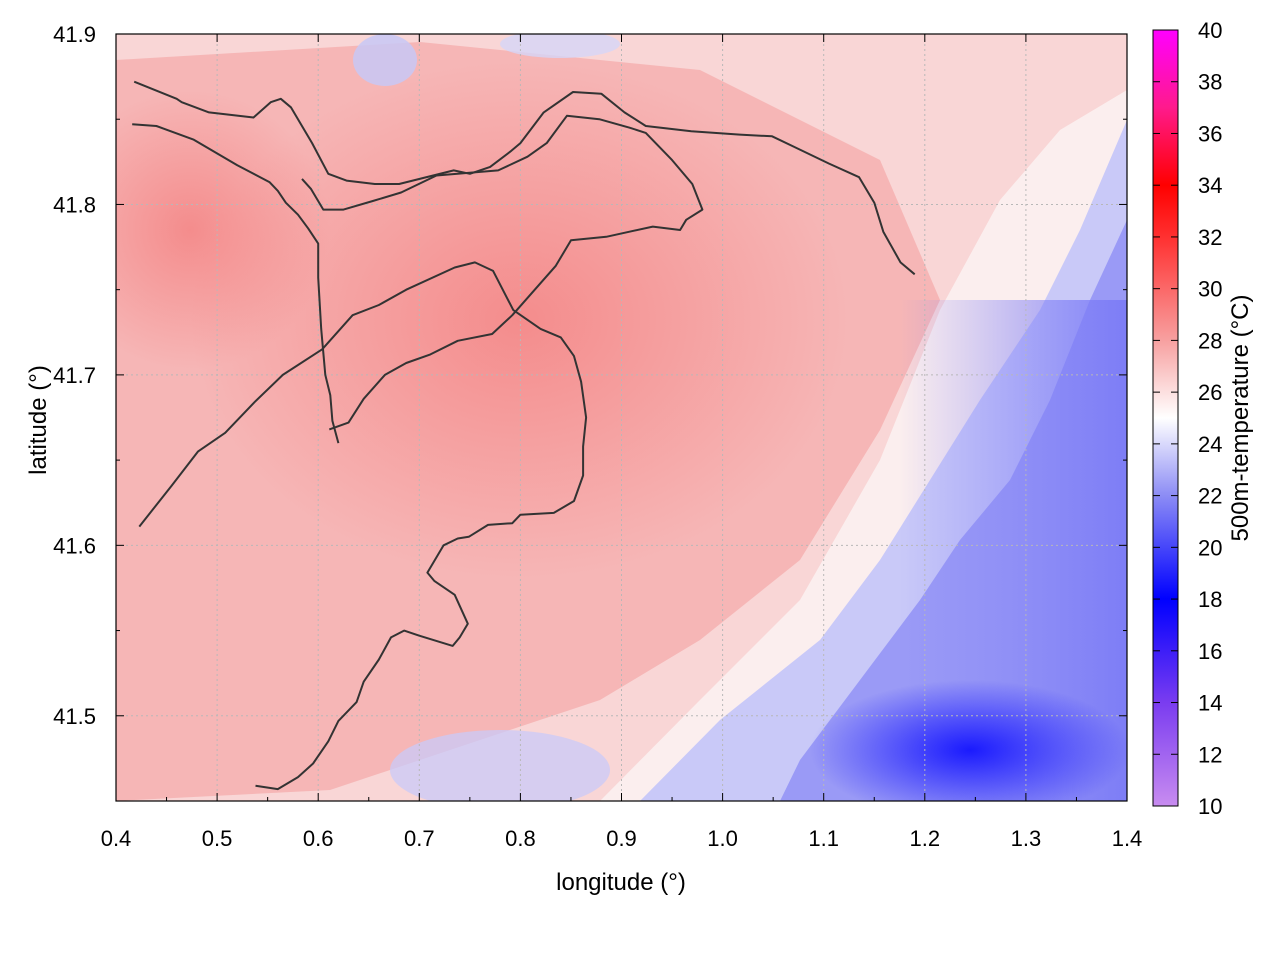  What do you see at coordinates (1026, 838) in the screenshot?
I see `x-tick-label: 1.3` at bounding box center [1026, 838].